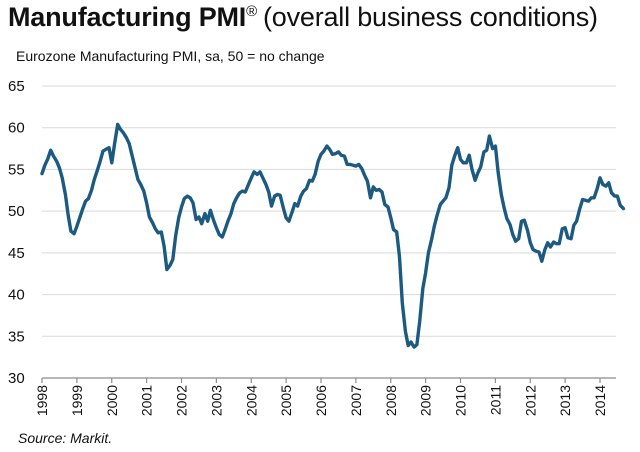  Describe the element at coordinates (430, 17) in the screenshot. I see `chart-title-rest: (overall business conditions)` at that location.